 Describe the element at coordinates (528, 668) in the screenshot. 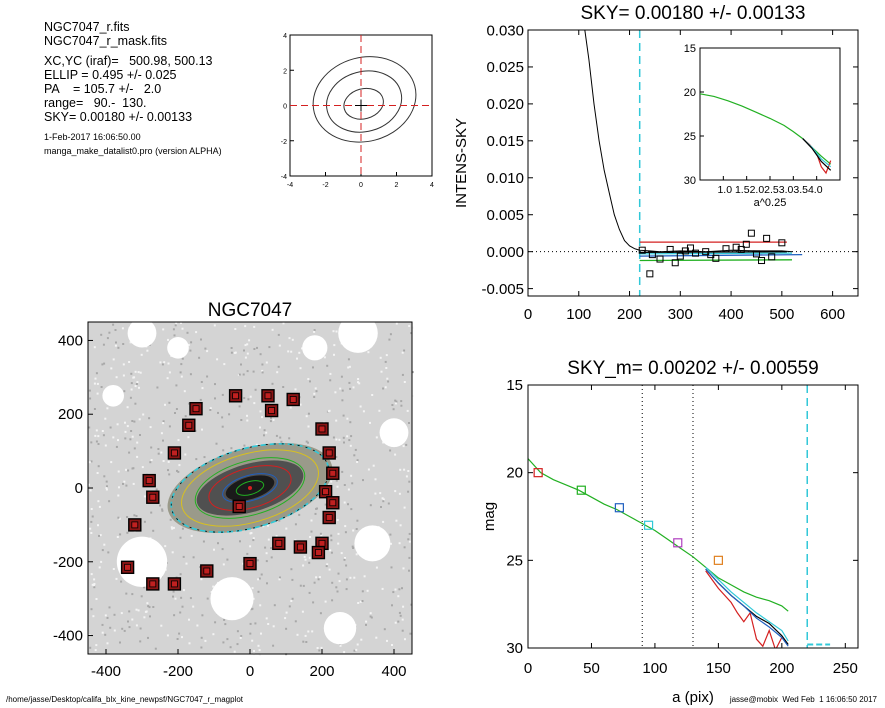

I see `mag-x-tick-label: 0` at that location.